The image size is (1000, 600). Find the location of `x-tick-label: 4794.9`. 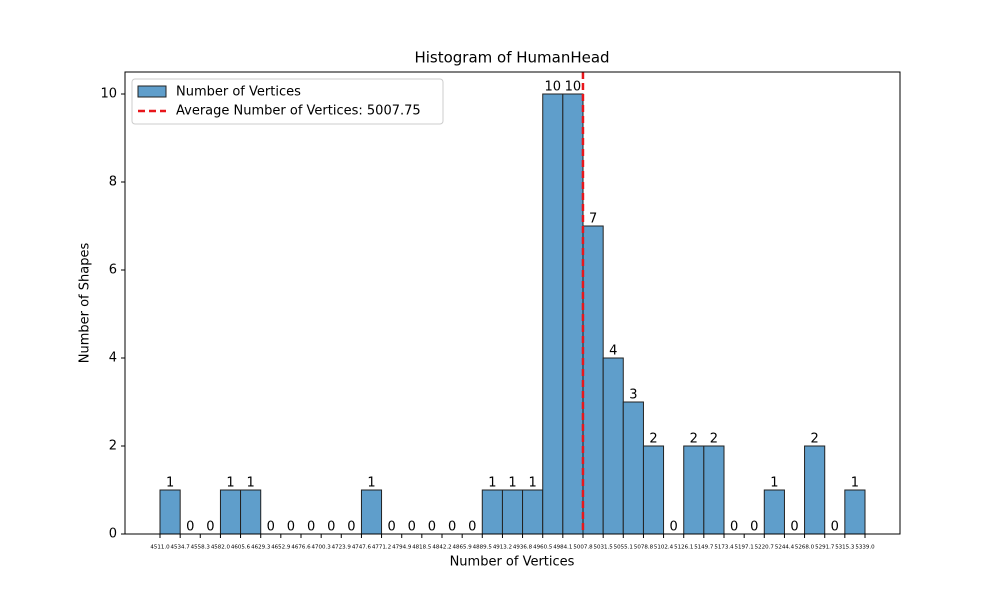

x-tick-label: 4794.9 is located at coordinates (402, 548).